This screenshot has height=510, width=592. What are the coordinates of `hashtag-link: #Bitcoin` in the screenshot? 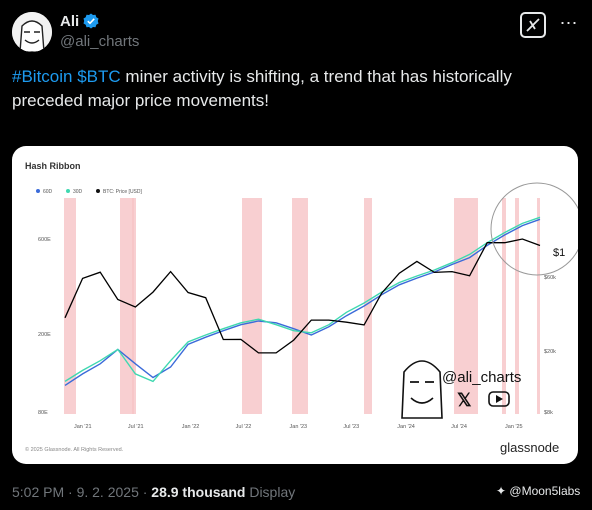 It's located at (42, 76).